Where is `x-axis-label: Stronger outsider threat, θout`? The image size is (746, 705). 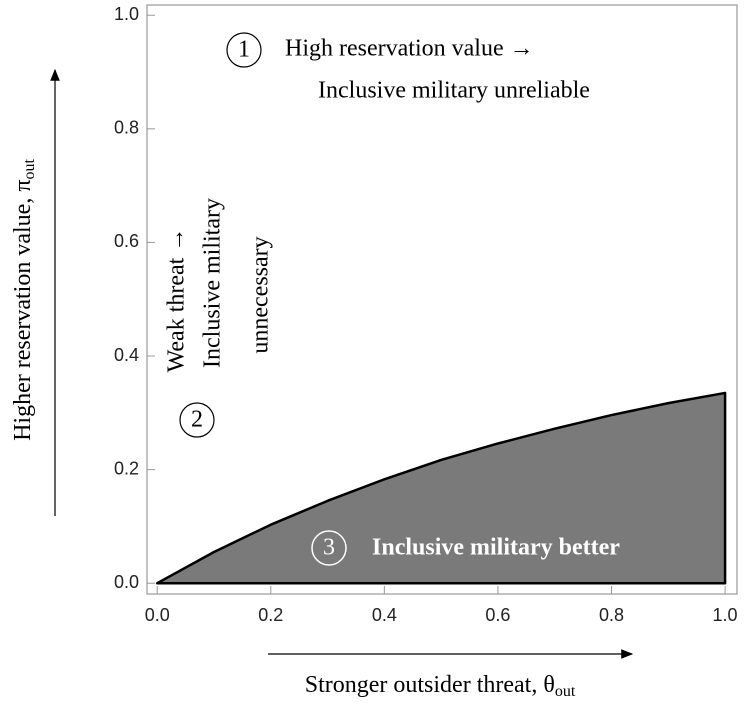 x-axis-label: Stronger outsider threat, θout is located at coordinates (440, 686).